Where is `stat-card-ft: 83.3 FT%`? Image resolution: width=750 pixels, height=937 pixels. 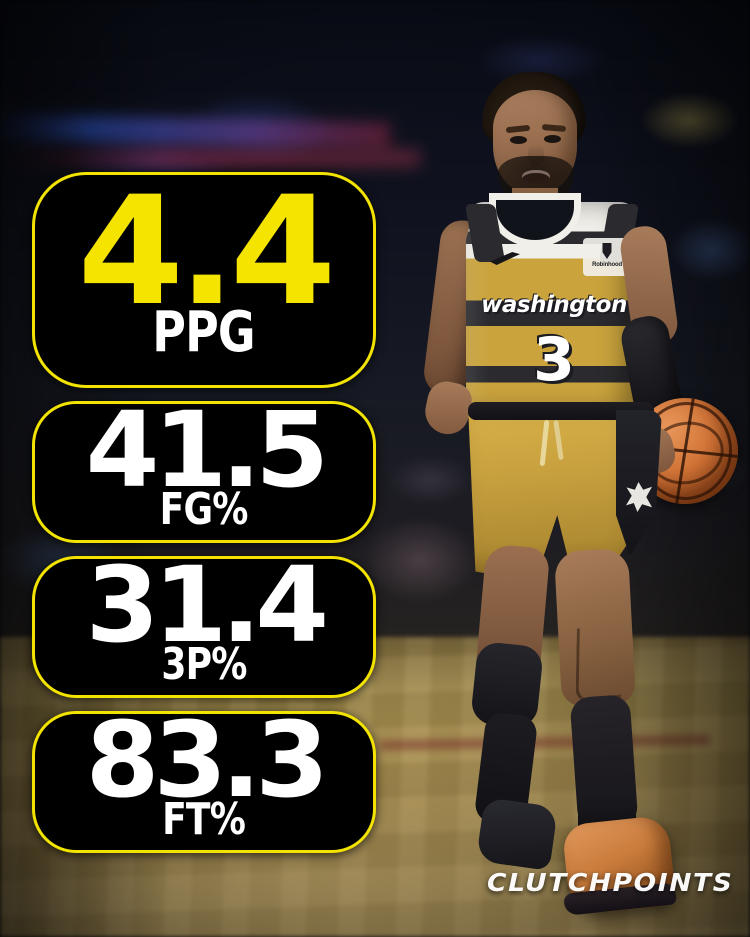
stat-card-ft: 83.3 FT% is located at coordinates (204, 782).